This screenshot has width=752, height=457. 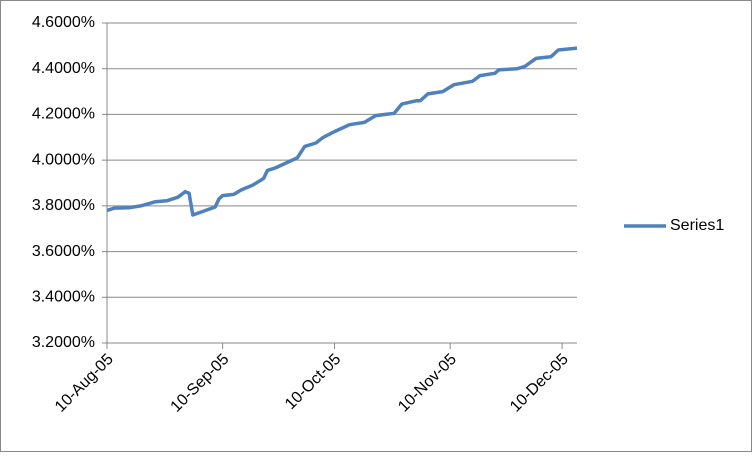 What do you see at coordinates (63, 22) in the screenshot?
I see `y-tick-label: 4.6000%` at bounding box center [63, 22].